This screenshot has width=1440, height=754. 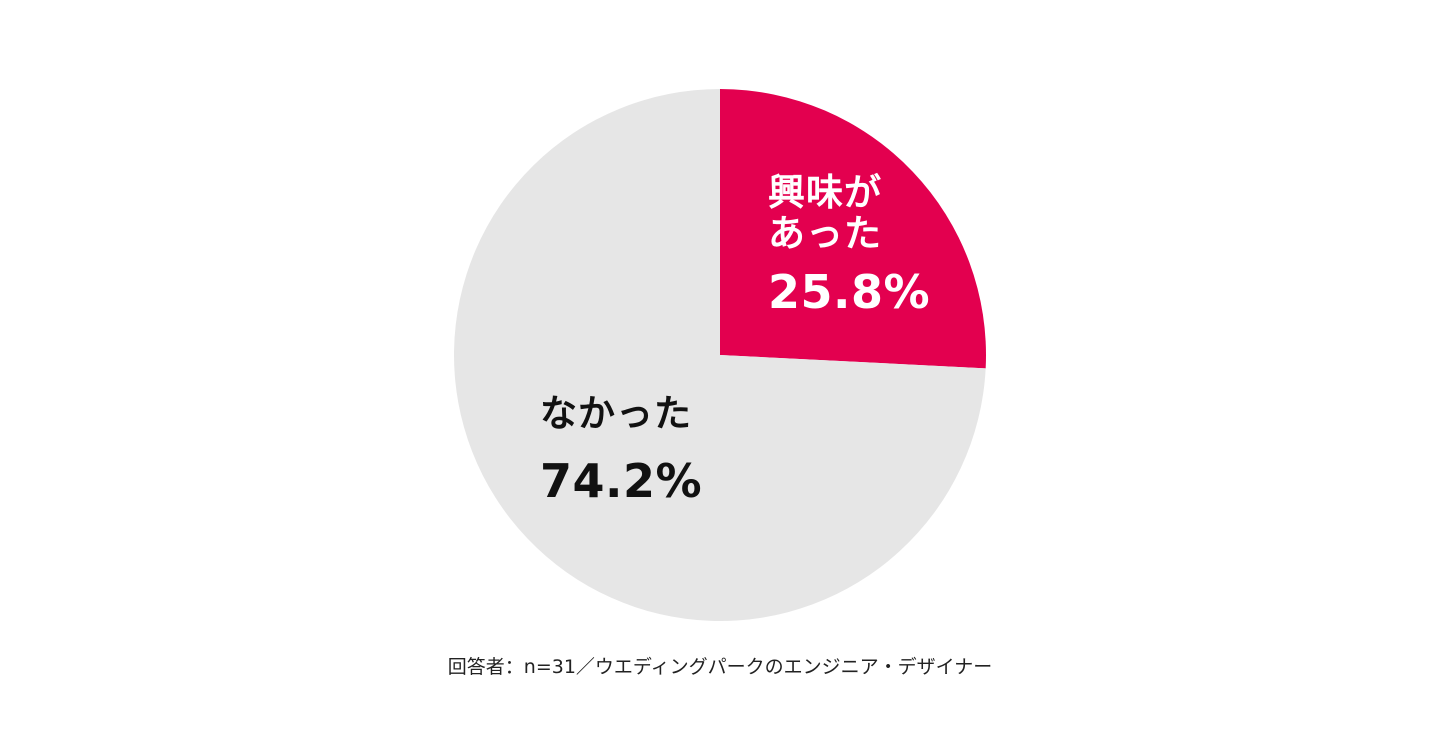 What do you see at coordinates (621, 481) in the screenshot?
I see `value-label-not-interested: 74.2%` at bounding box center [621, 481].